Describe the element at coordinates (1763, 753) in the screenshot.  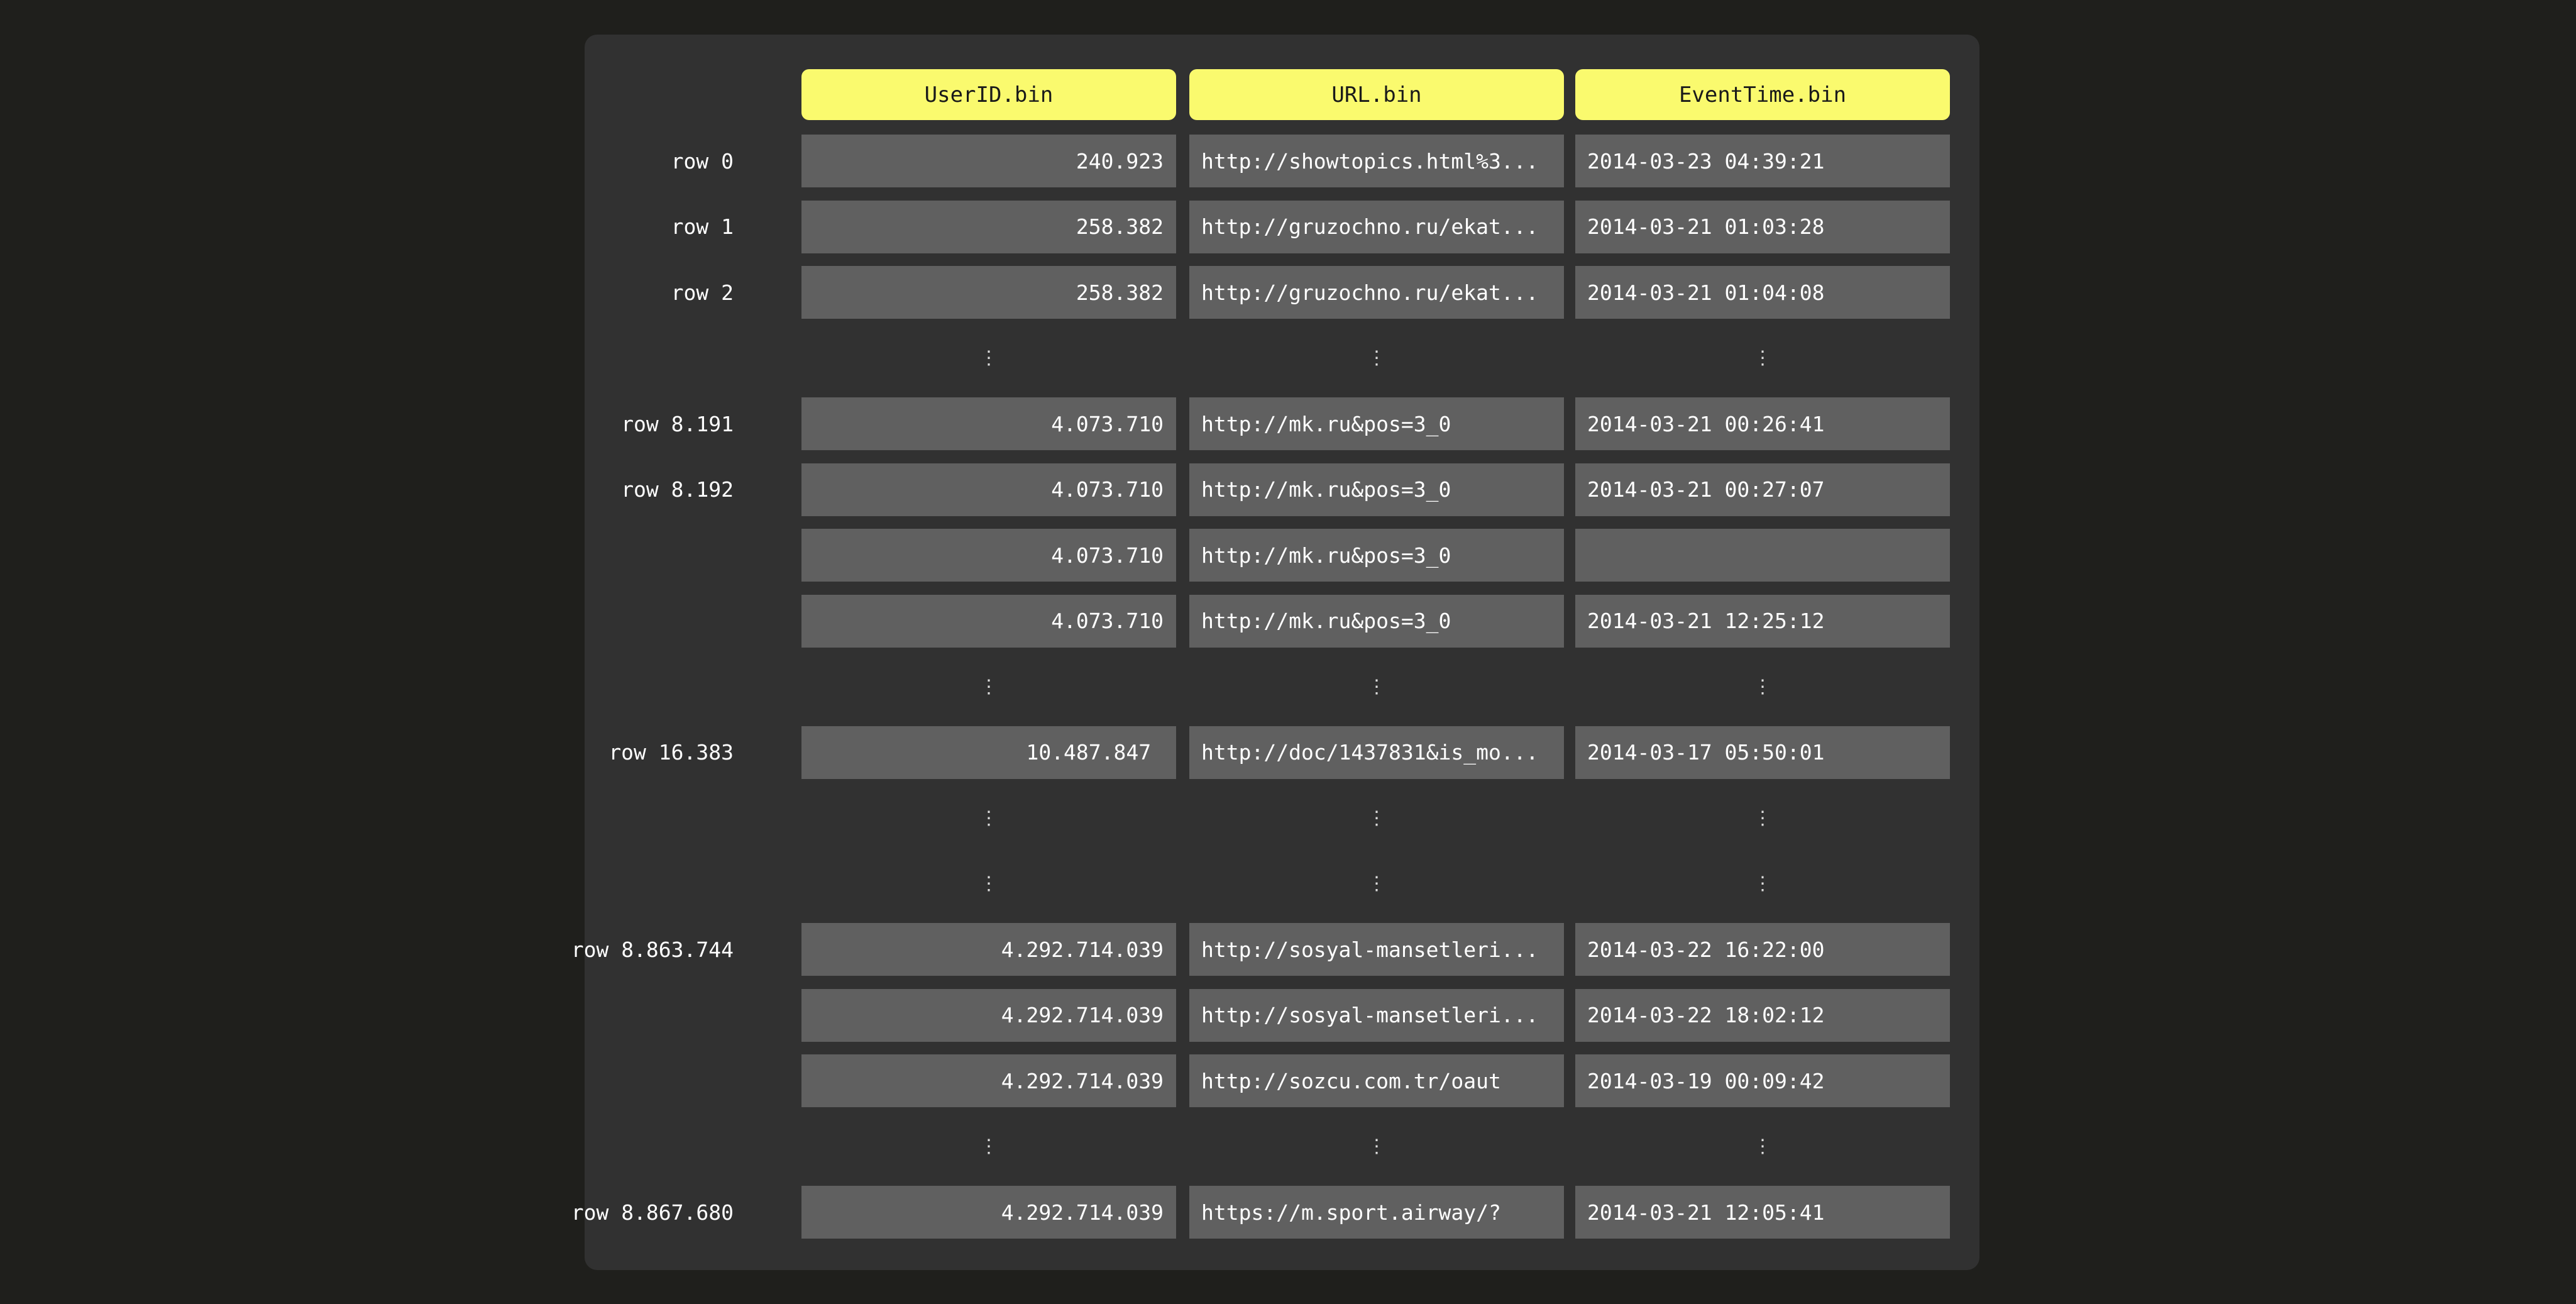
I see `cell-eventtime: 2014-03-17 05:50:01` at that location.